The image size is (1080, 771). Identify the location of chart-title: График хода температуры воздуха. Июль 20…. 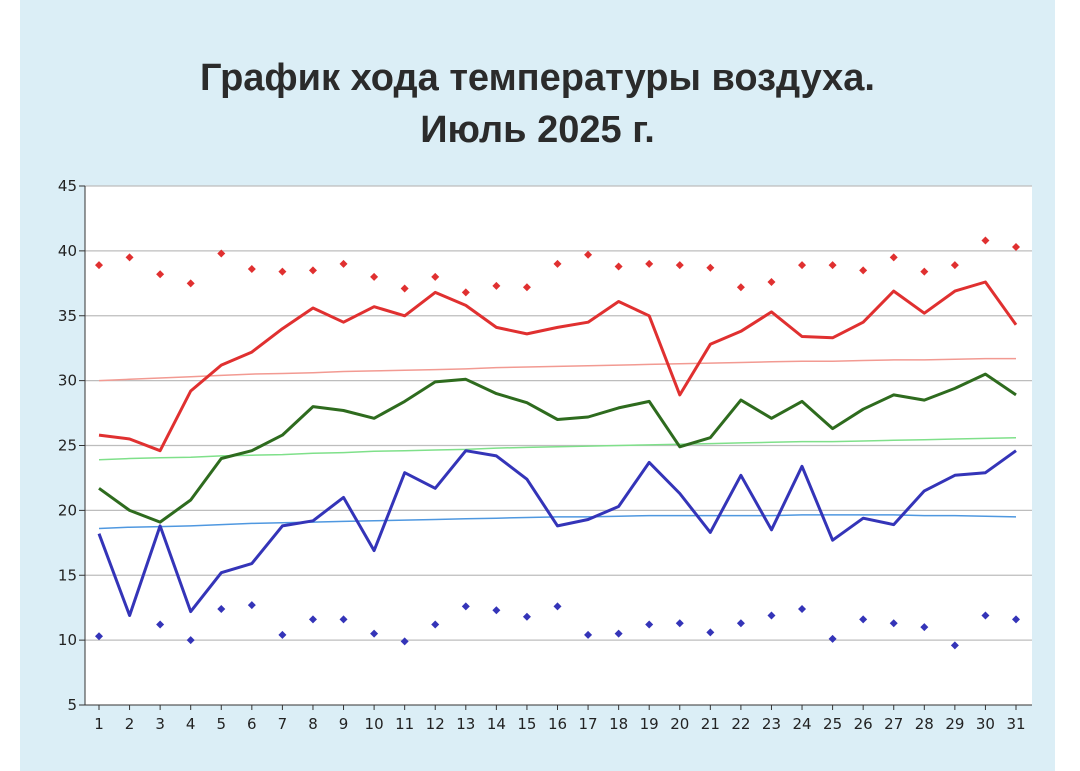
(537, 104).